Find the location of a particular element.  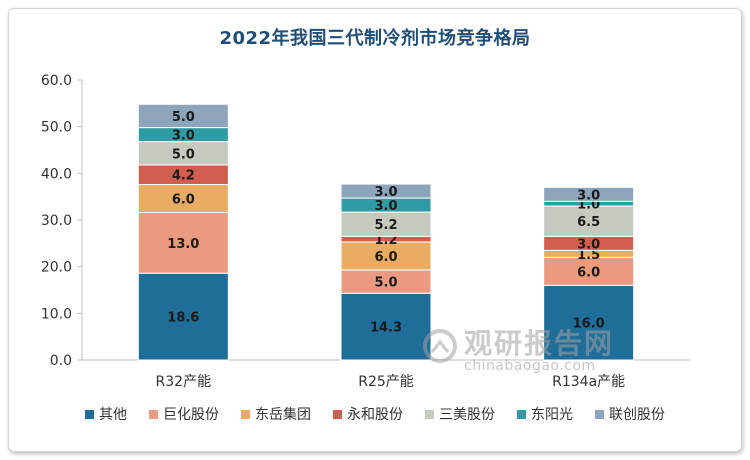

data-label: 16.0 is located at coordinates (589, 324).